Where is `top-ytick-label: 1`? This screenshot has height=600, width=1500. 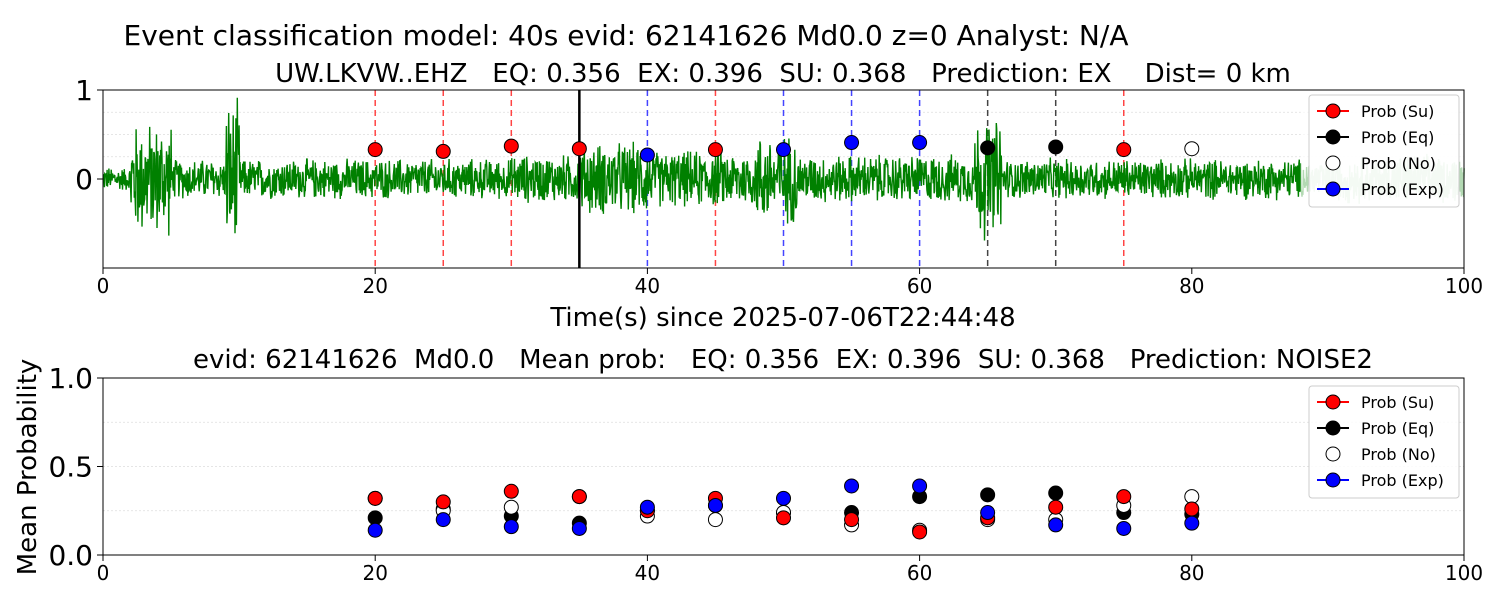 top-ytick-label: 1 is located at coordinates (84, 90).